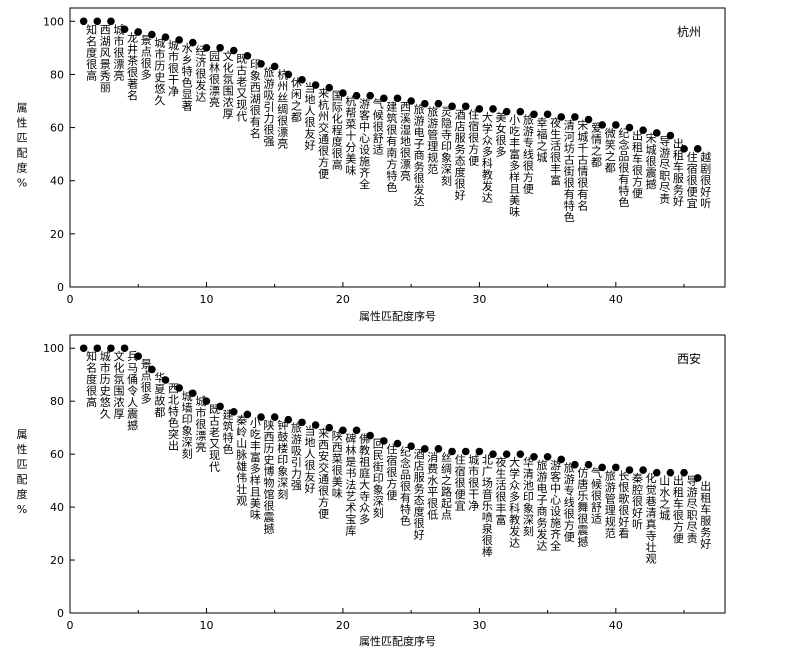  What do you see at coordinates (651, 518) in the screenshot?
I see `point-label: 化觉巷清真寺壮观` at bounding box center [651, 518].